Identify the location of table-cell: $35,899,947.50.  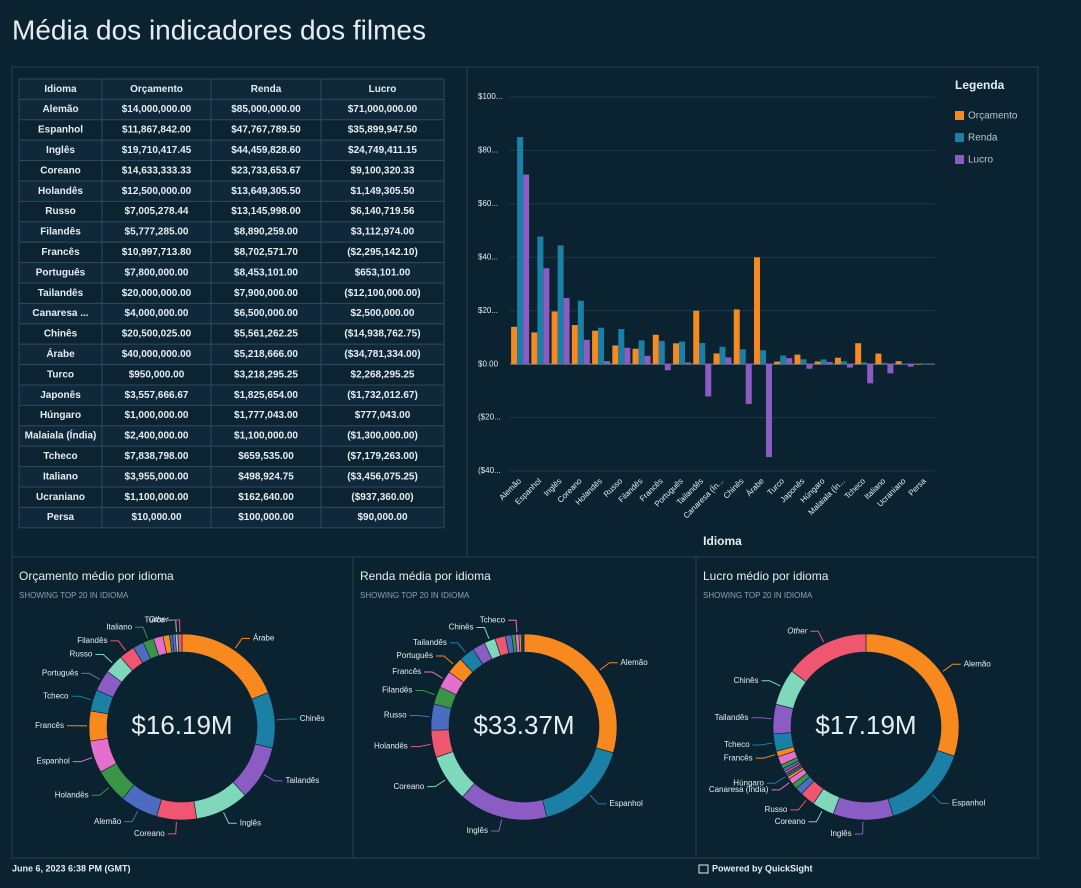
(383, 130).